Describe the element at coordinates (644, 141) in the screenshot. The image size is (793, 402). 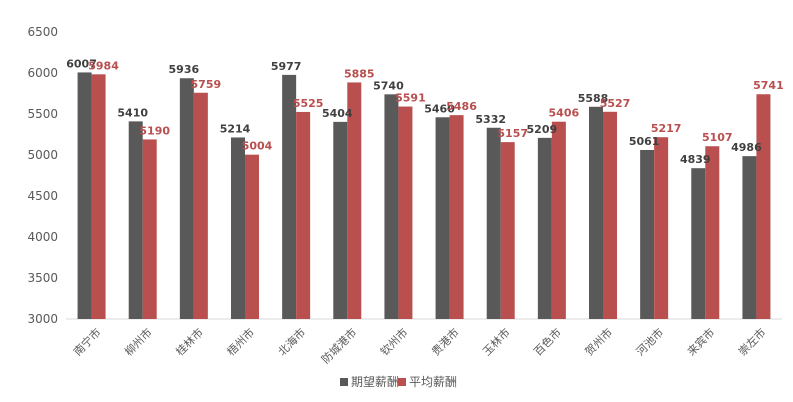
I see `data-label-series-1: 5061` at that location.